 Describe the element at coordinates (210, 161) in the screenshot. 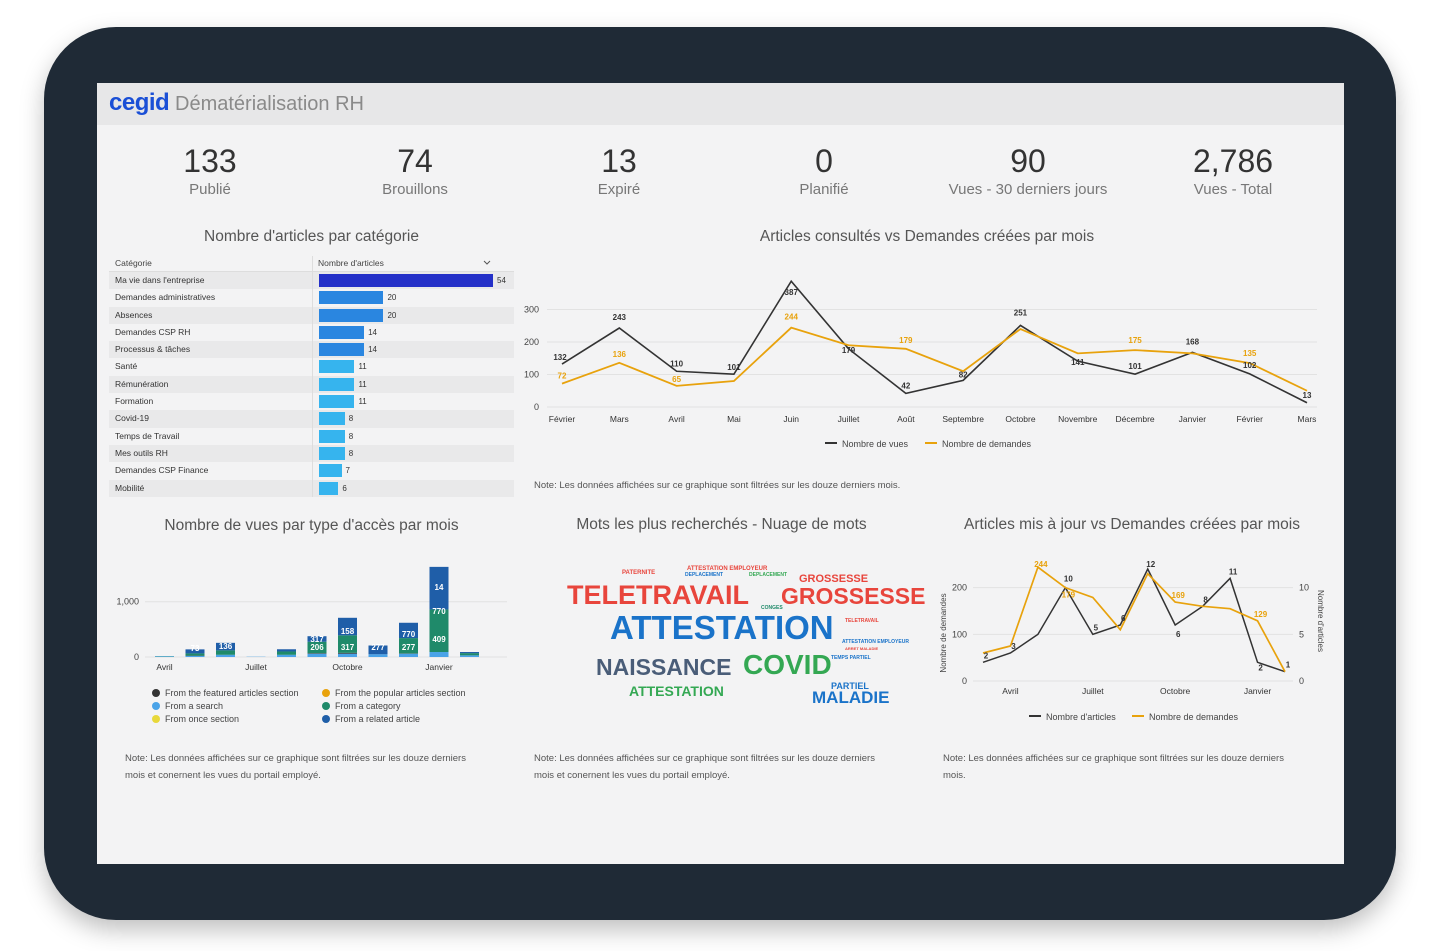

I see `kpi-value: 133` at that location.